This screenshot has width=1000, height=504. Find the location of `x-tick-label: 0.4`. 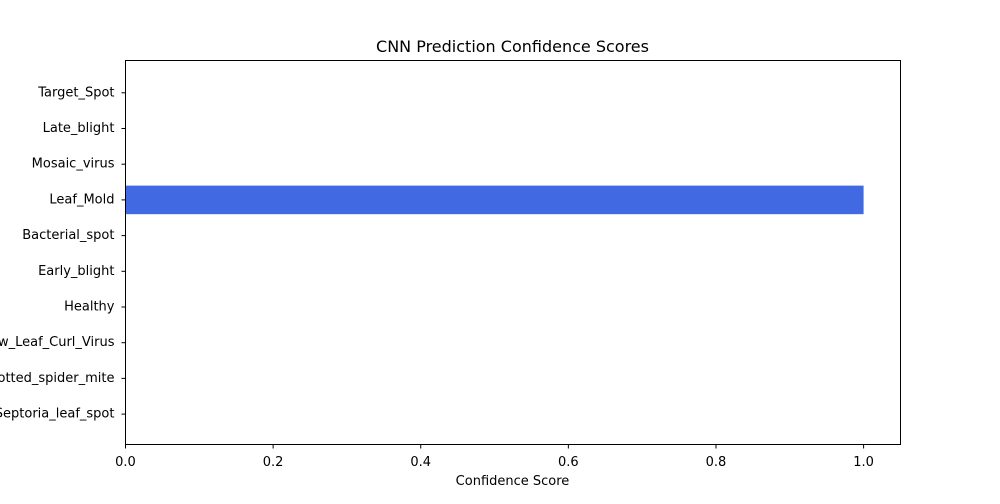

x-tick-label: 0.4 is located at coordinates (420, 462).